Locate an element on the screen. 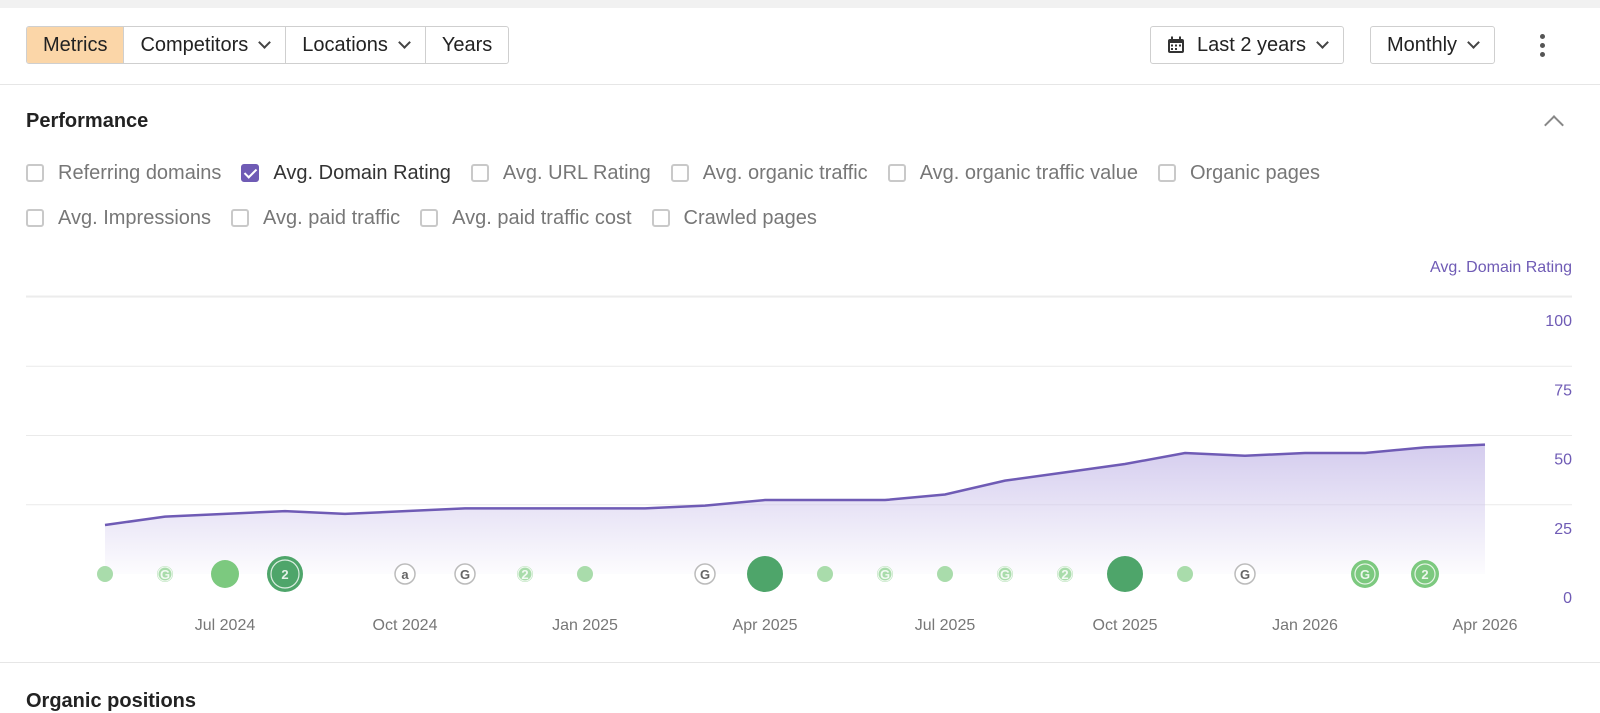 This screenshot has width=1600, height=713. x-tick-label: Jan 2025 is located at coordinates (585, 625).